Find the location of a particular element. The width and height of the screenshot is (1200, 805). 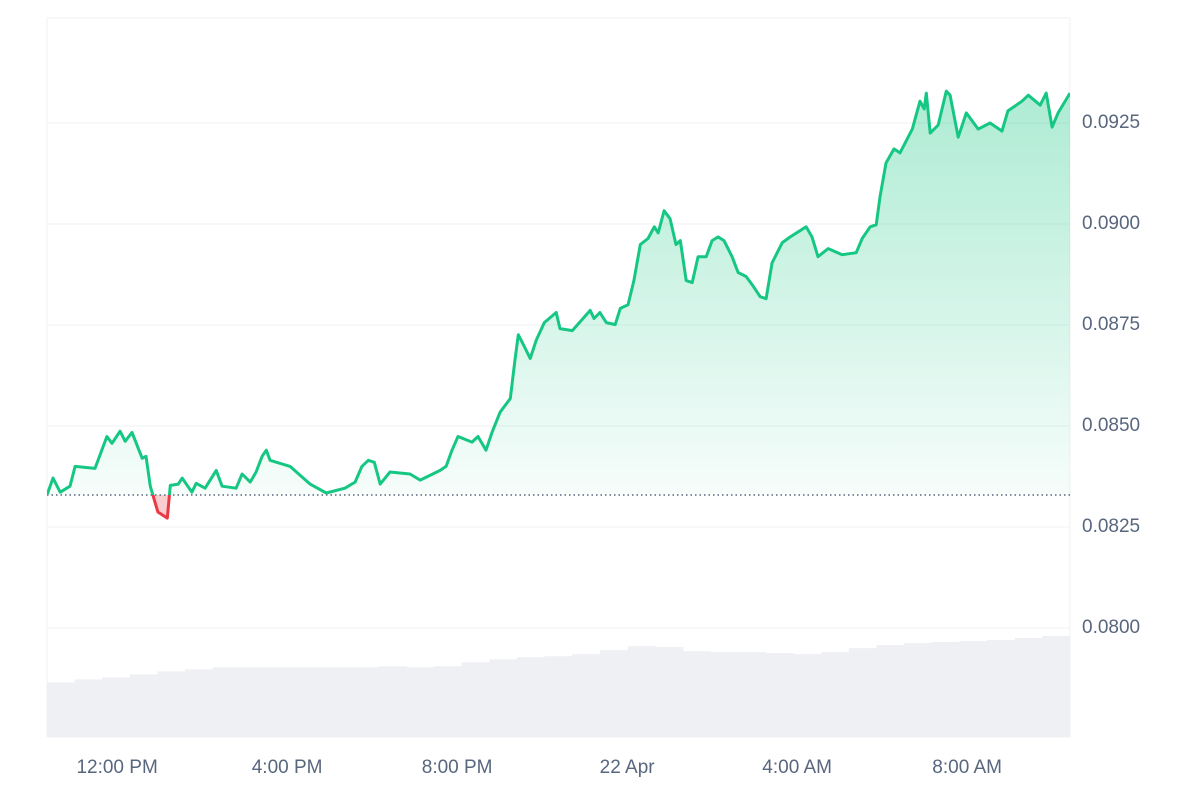

y-tick-label: 0.0925 is located at coordinates (1111, 122).